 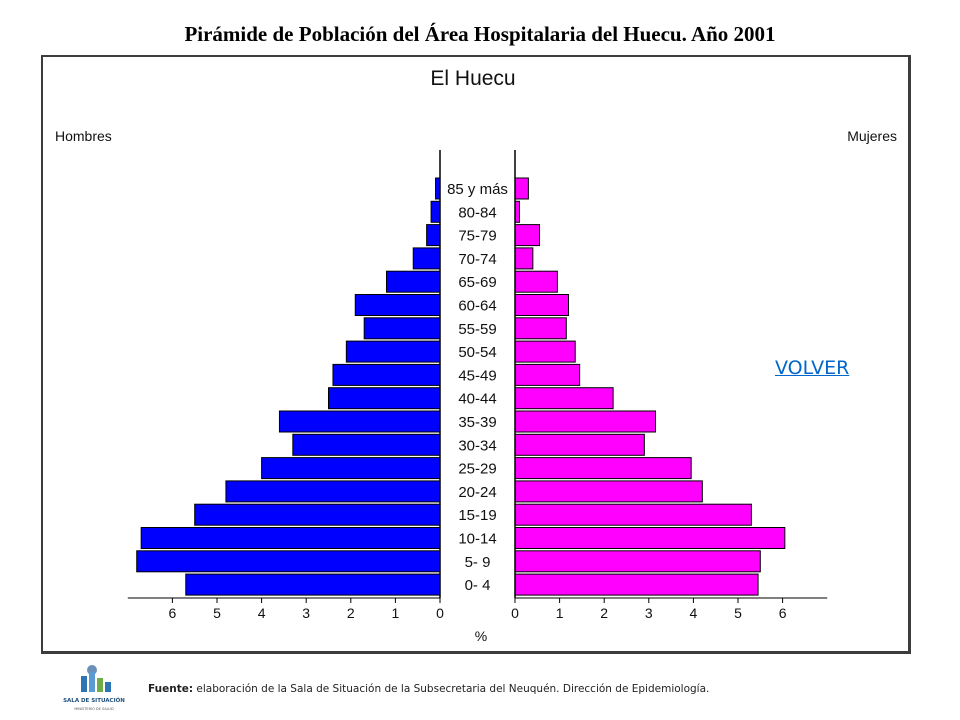 I want to click on chart-title: El Huecu, so click(x=472, y=78).